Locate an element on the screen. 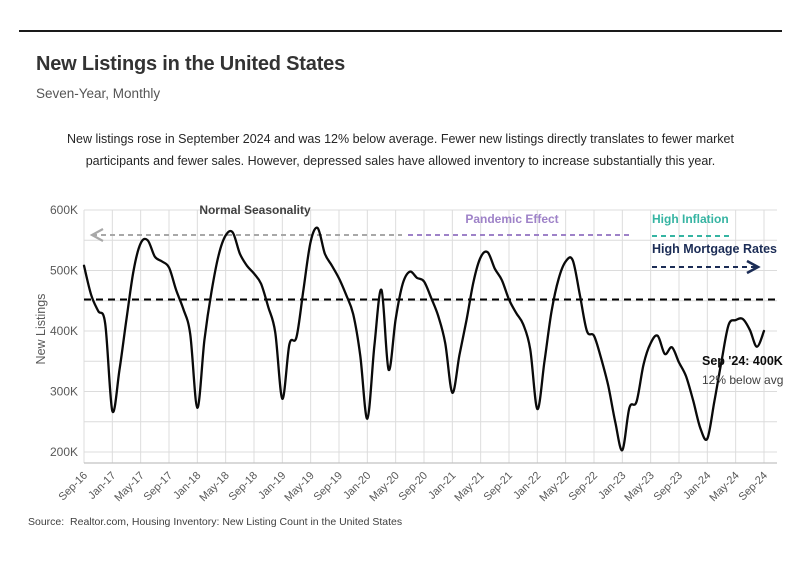  svg-text: May-23 is located at coordinates (639, 487).